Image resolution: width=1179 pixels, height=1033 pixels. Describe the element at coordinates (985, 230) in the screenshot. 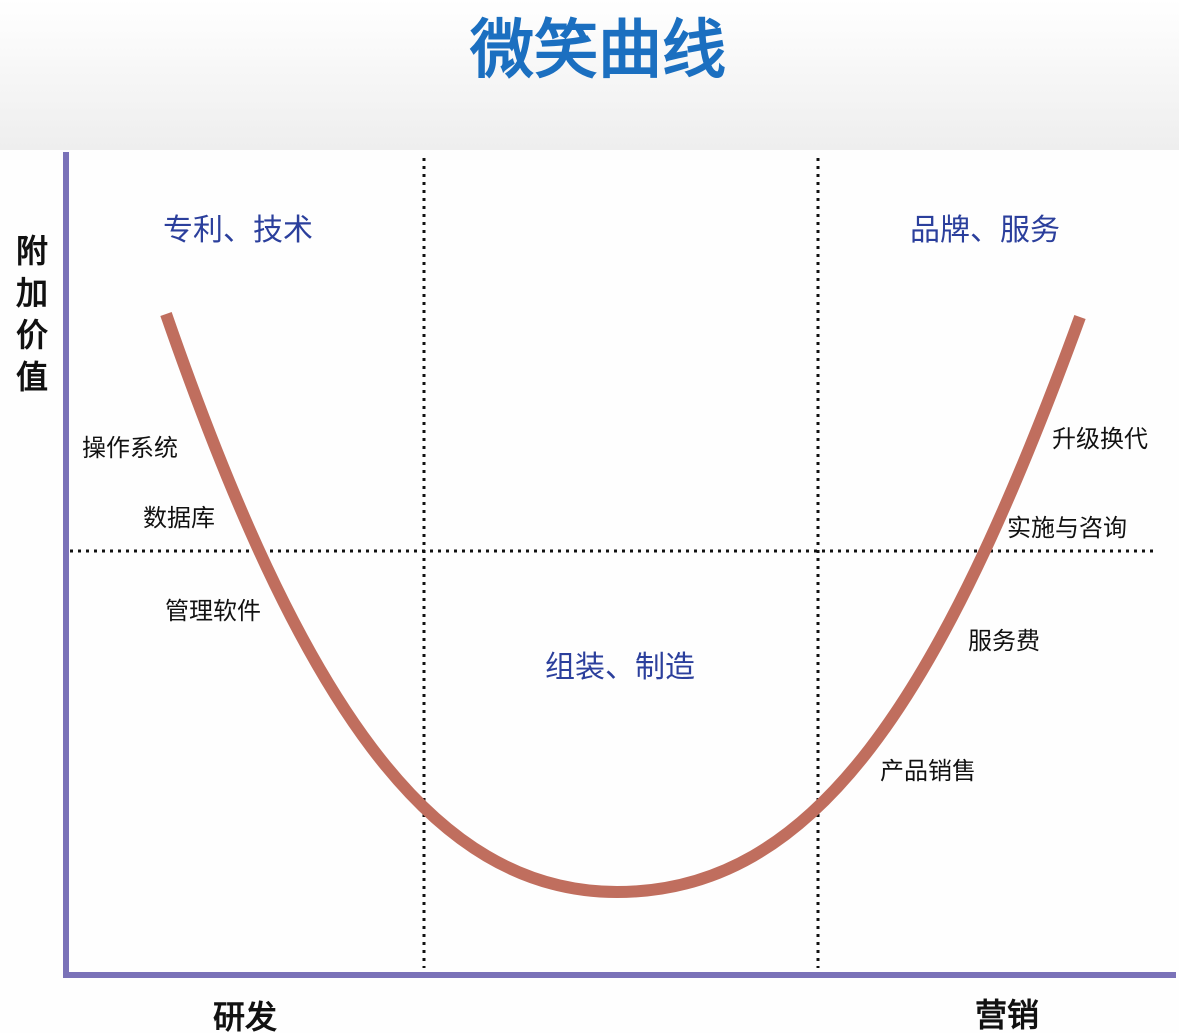

I see `zone-label-right: 品牌、服务` at that location.